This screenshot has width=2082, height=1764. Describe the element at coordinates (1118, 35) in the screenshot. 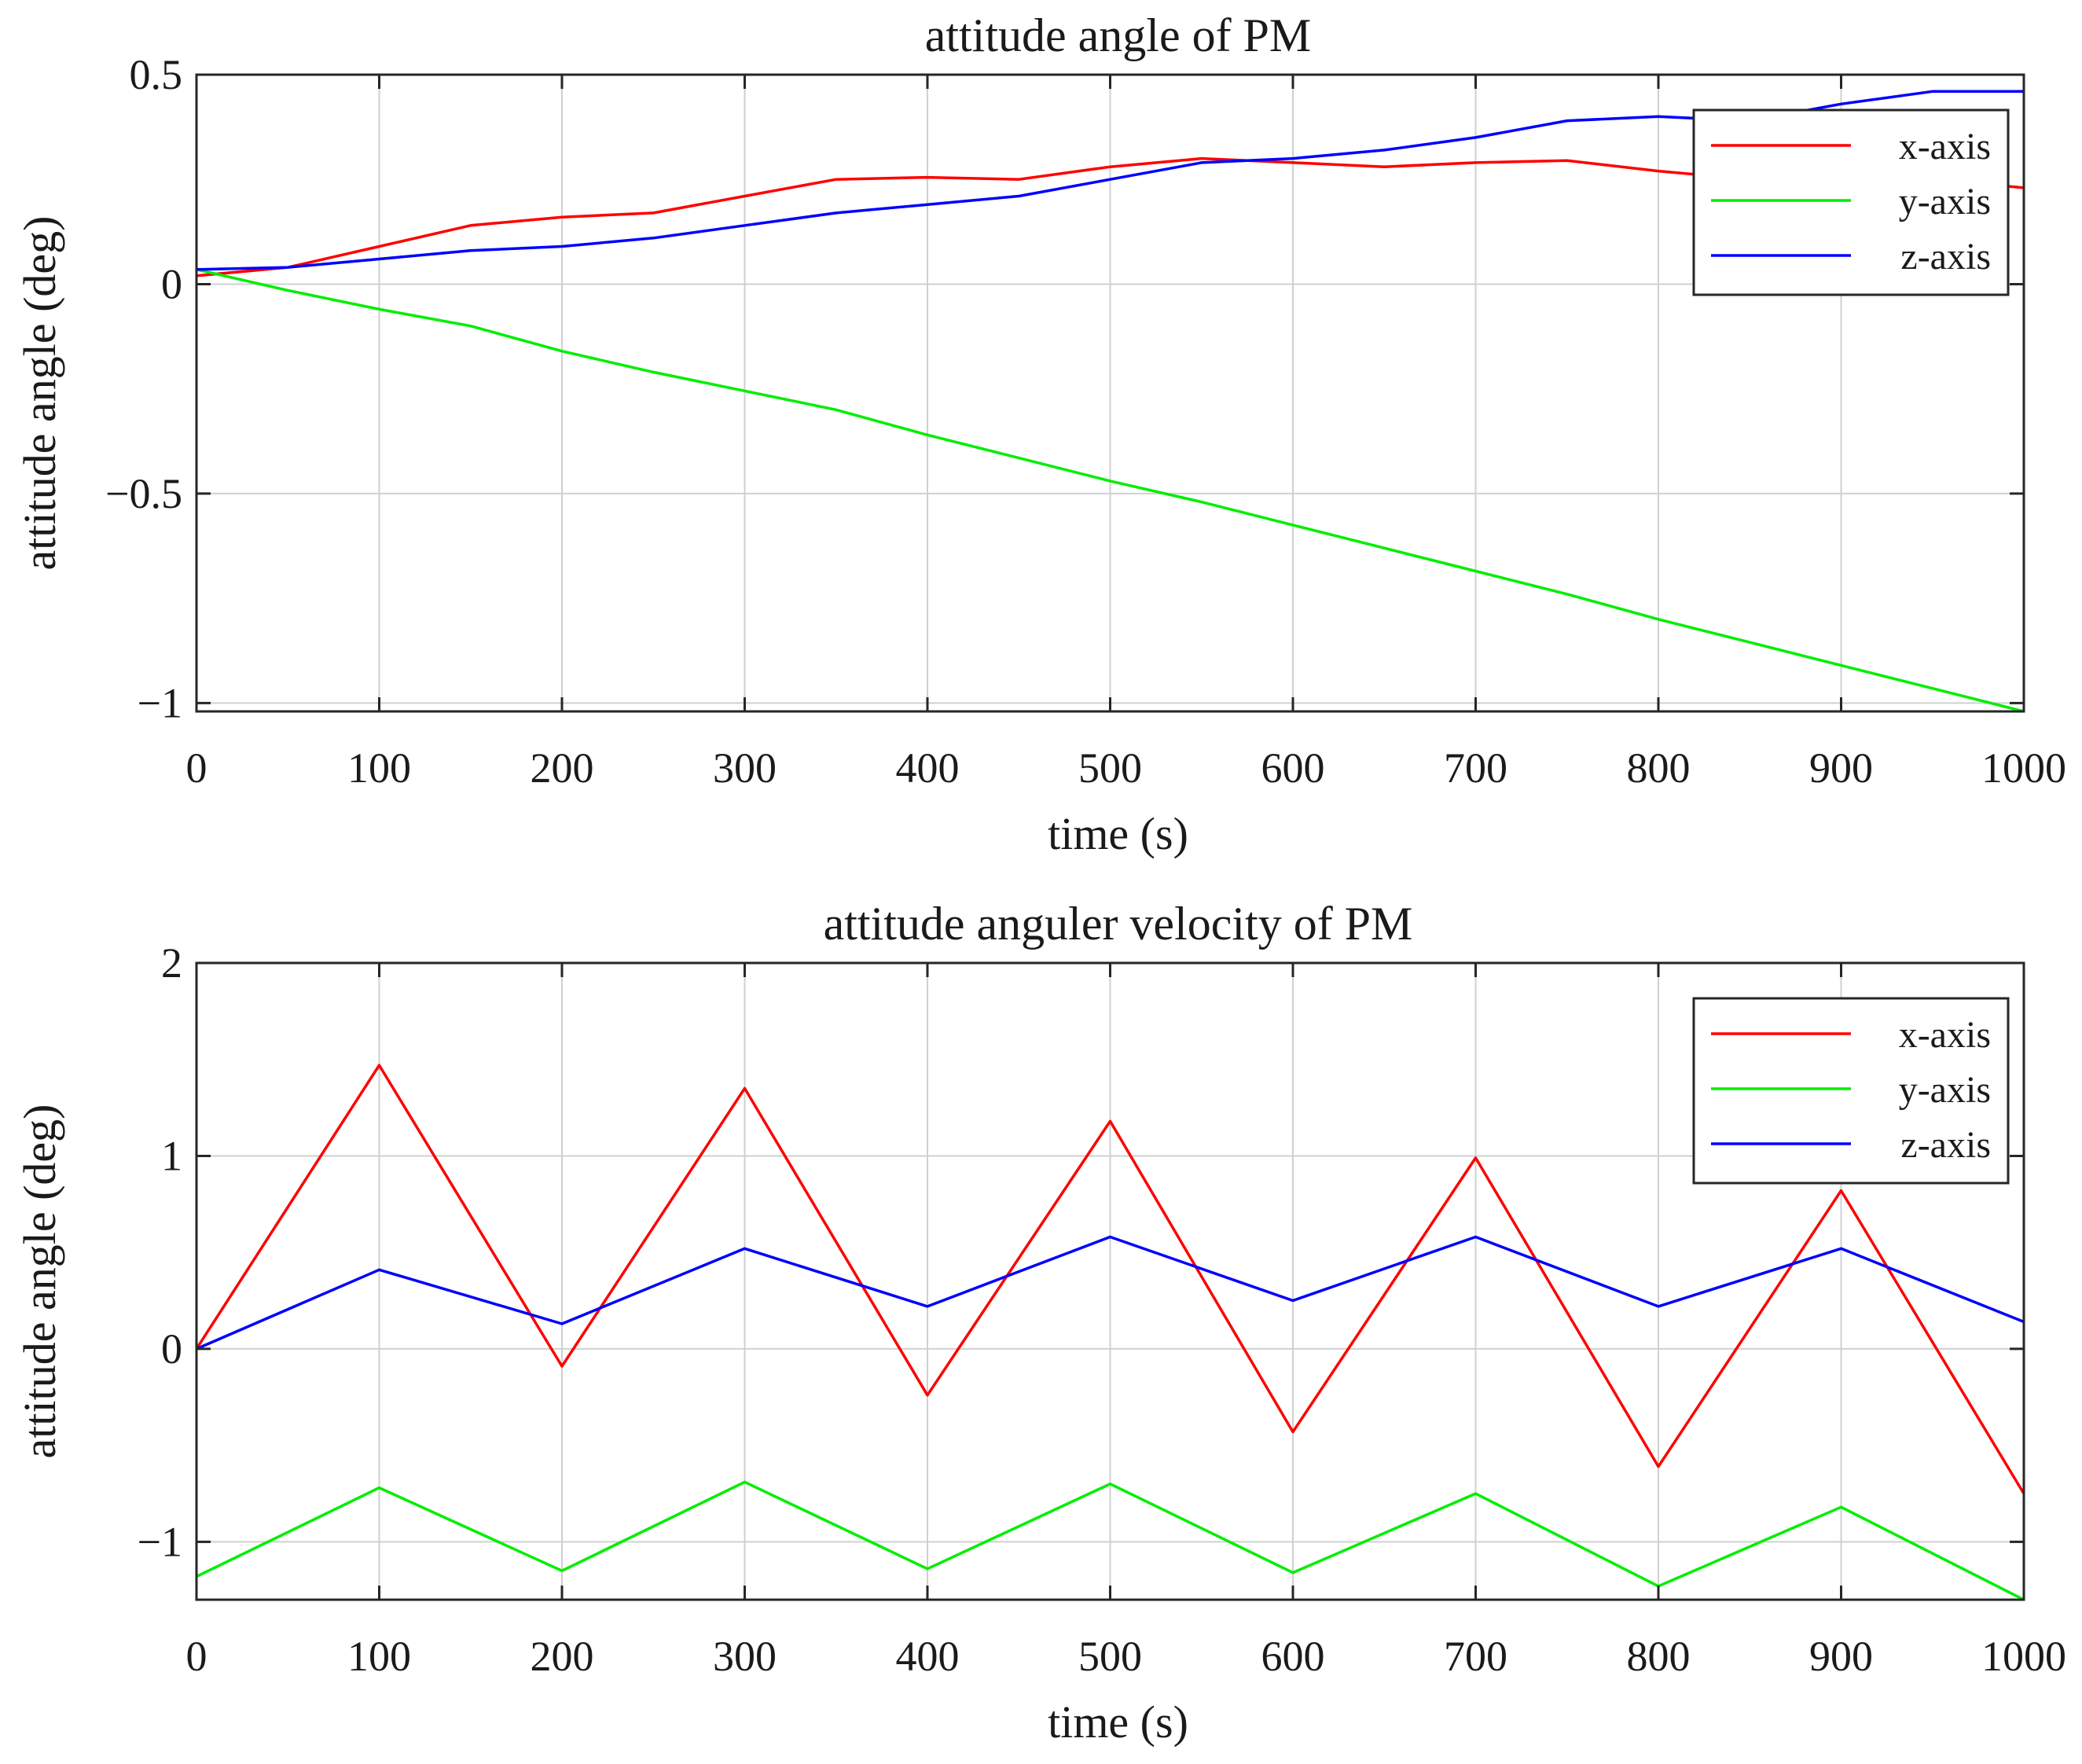

I see `chart-title: attitude angle of PM` at that location.